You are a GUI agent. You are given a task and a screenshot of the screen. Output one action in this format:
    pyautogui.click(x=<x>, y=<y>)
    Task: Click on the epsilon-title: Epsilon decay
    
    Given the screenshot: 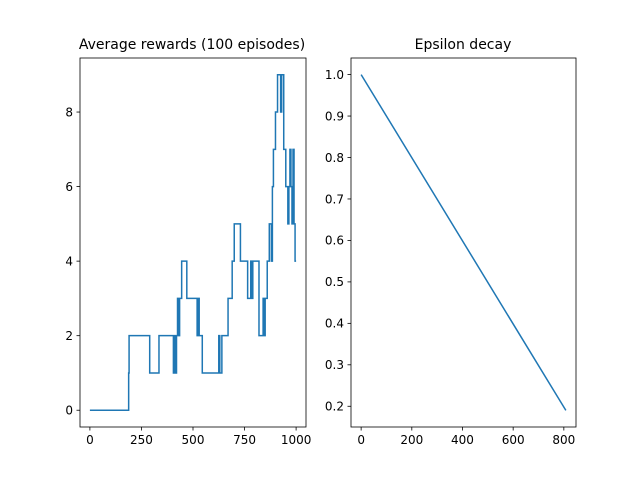 What is the action you would take?
    pyautogui.click(x=463, y=45)
    